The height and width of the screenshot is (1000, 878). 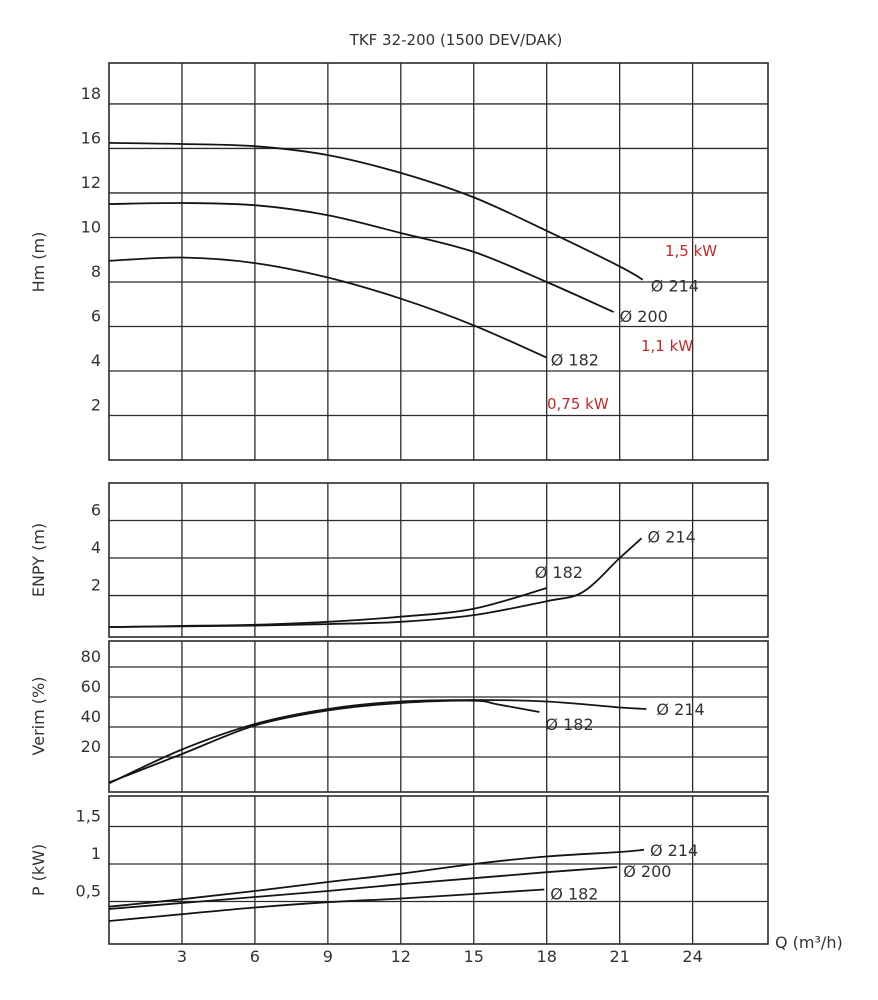 I want to click on y-tick-label: 1, so click(x=96, y=853).